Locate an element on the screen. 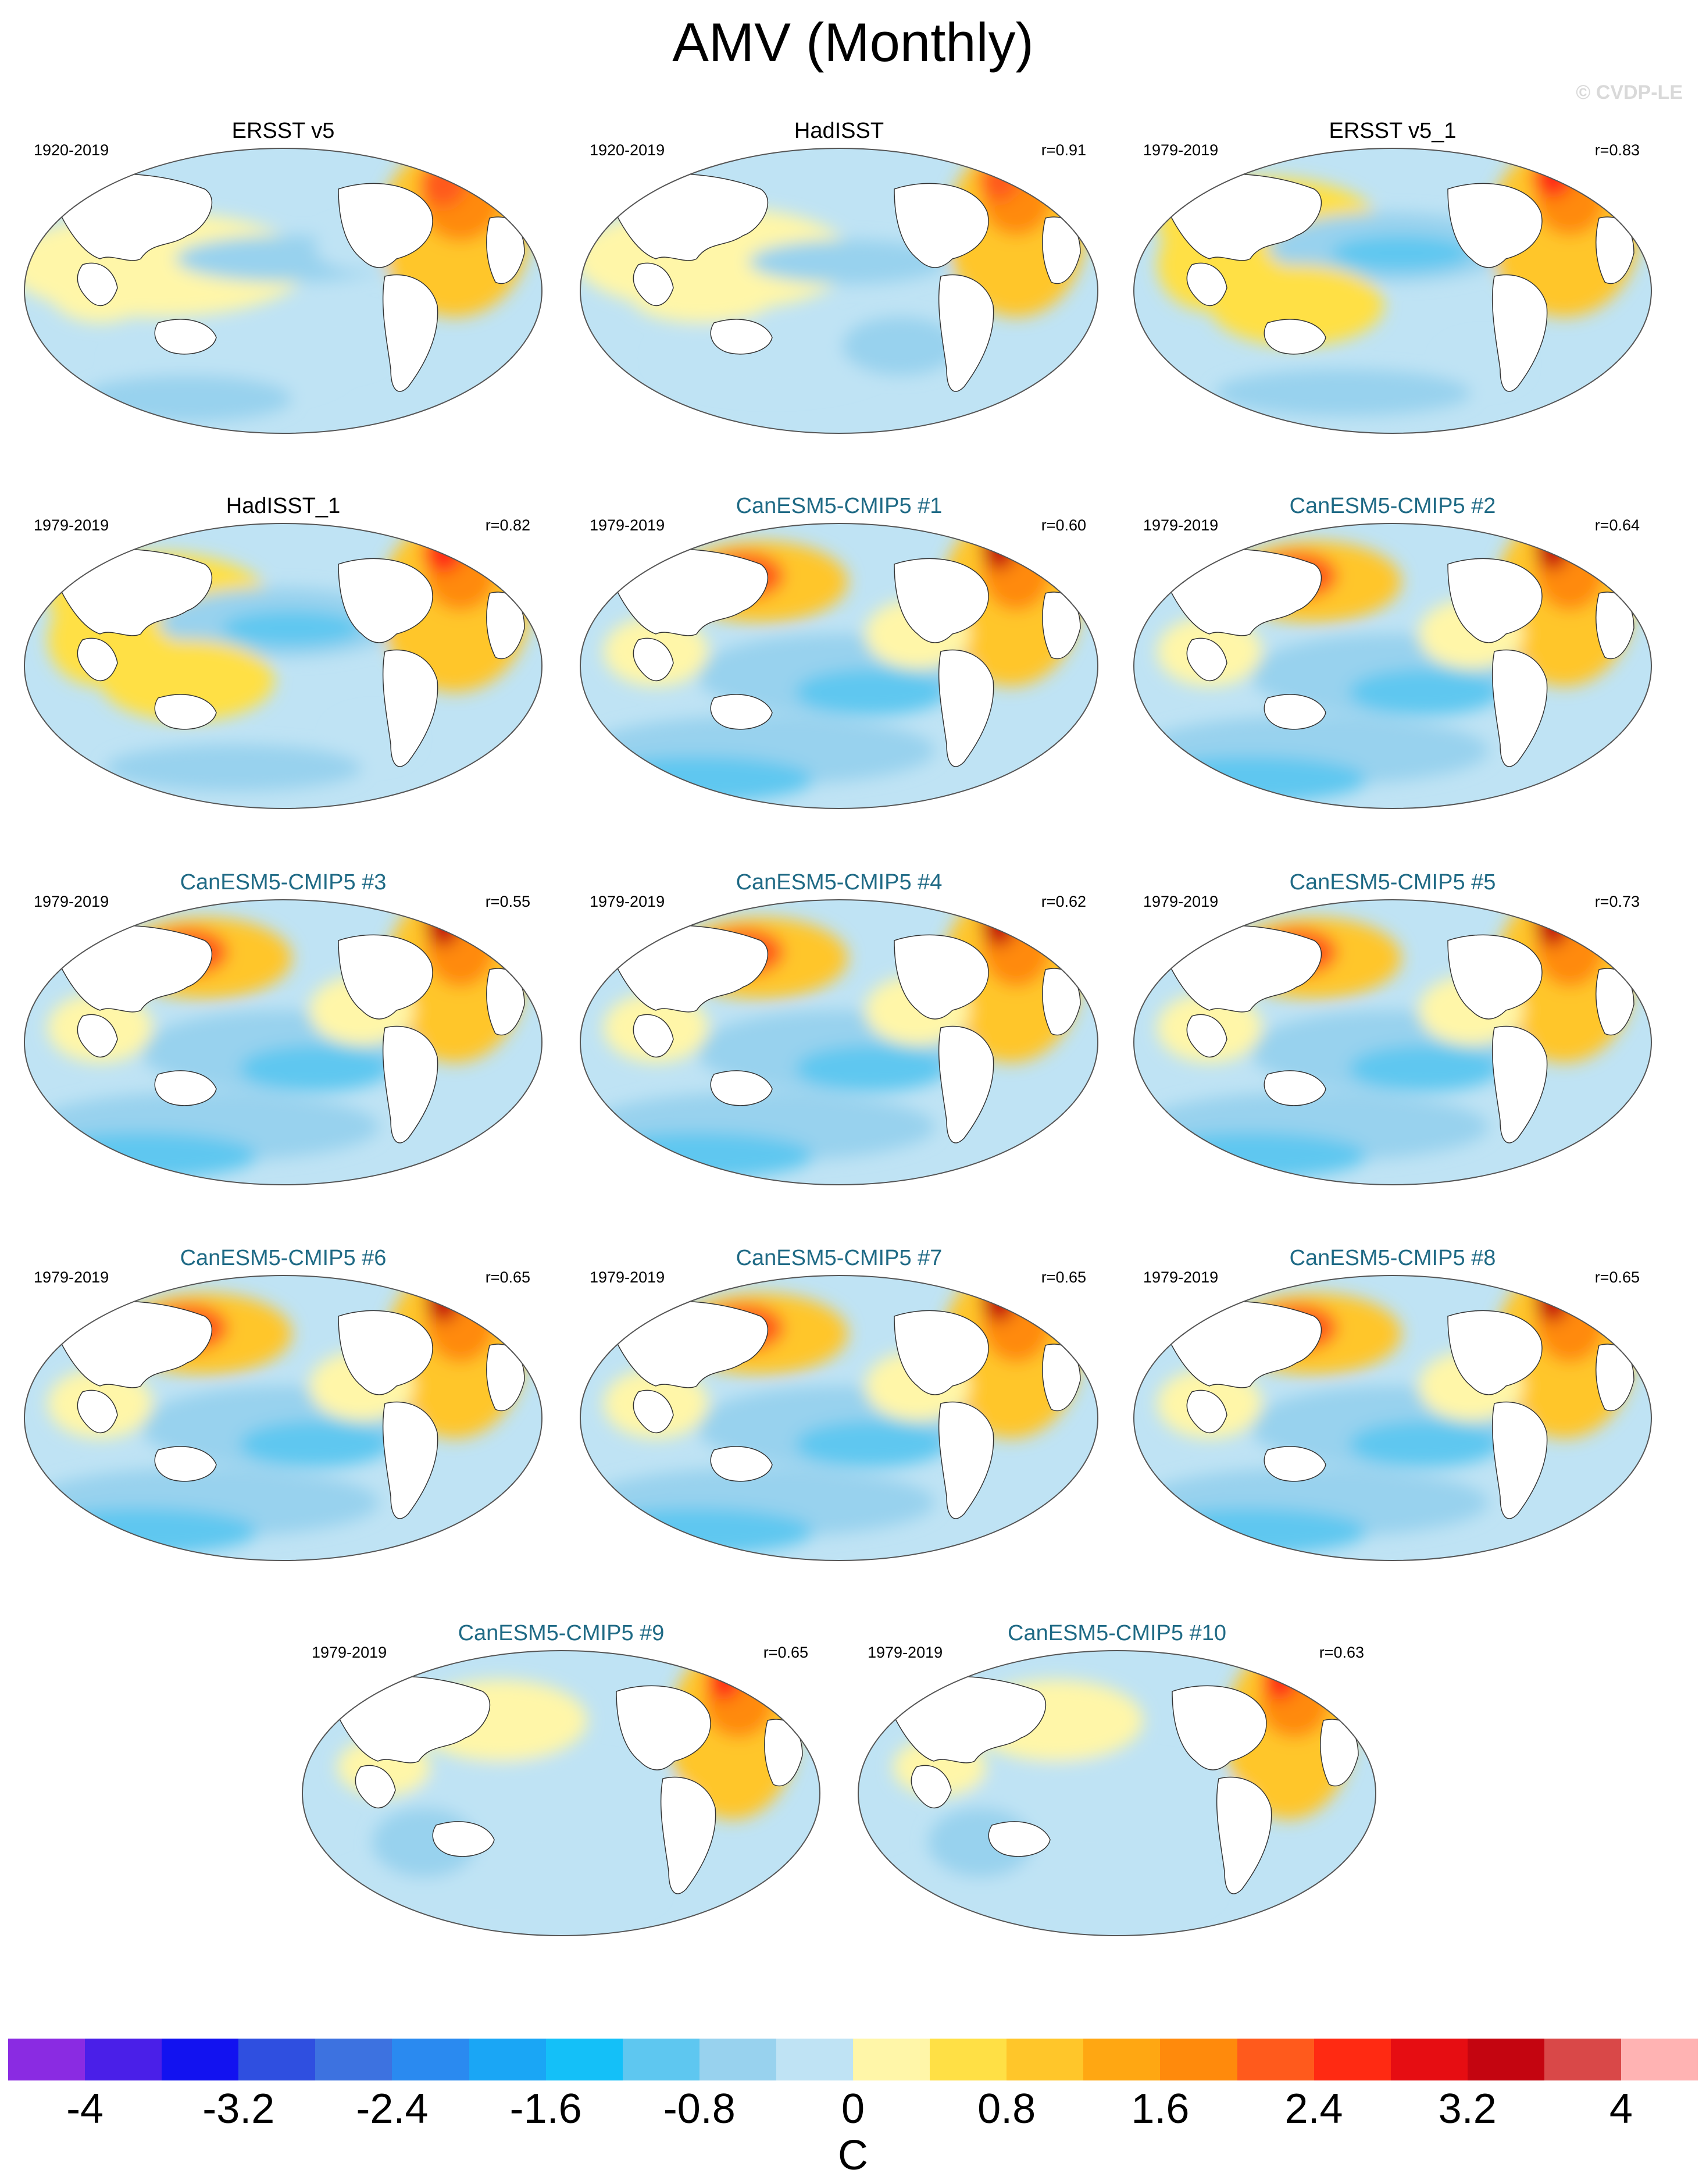 The width and height of the screenshot is (1706, 2184). panel-title: CanESM5-CMIP5 #2 is located at coordinates (1392, 506).